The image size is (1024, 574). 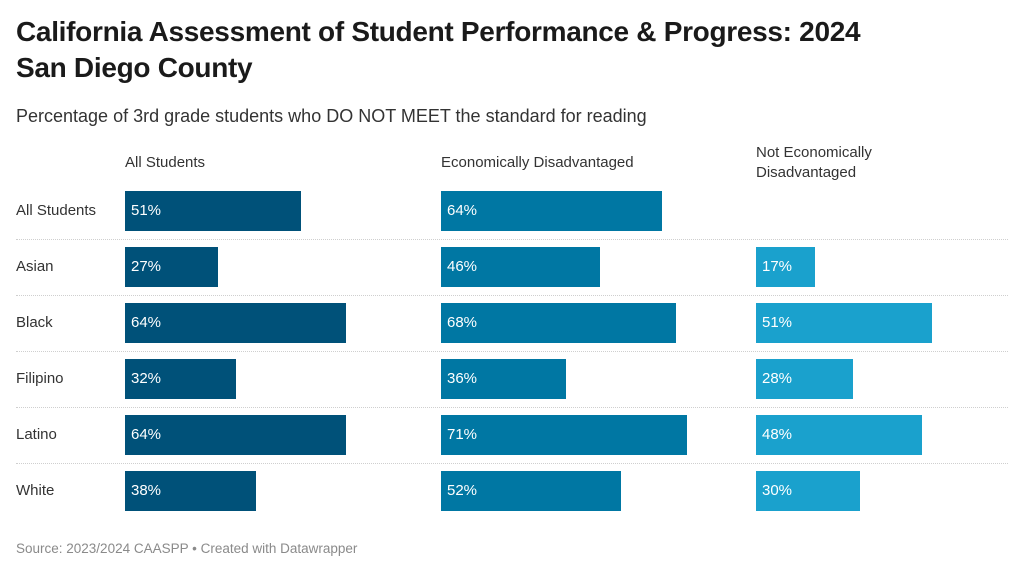 What do you see at coordinates (35, 490) in the screenshot?
I see `row-label: White` at bounding box center [35, 490].